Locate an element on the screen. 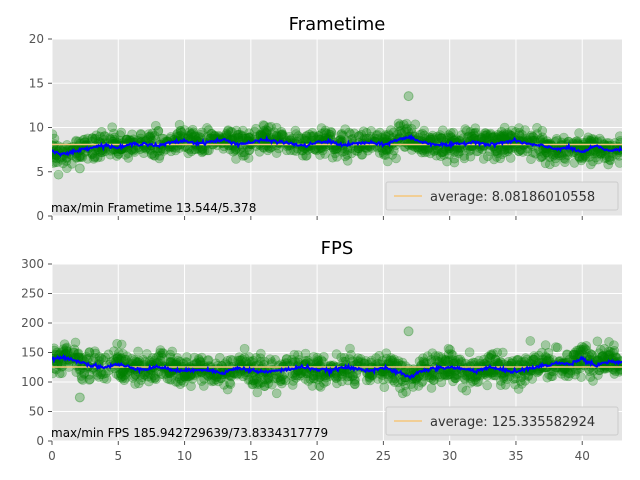  legend-label: average: 8.08186010558 is located at coordinates (512, 197).